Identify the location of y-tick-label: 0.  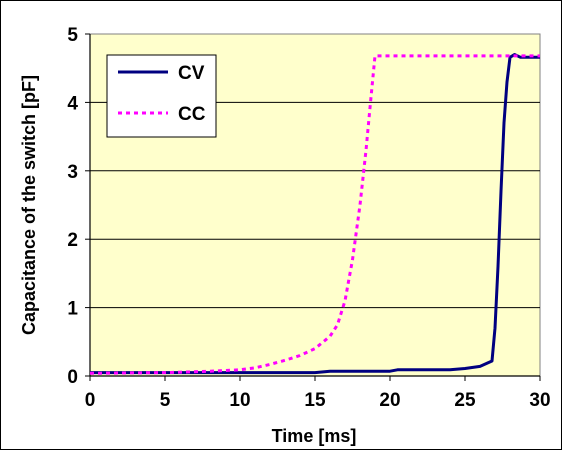
(72, 377).